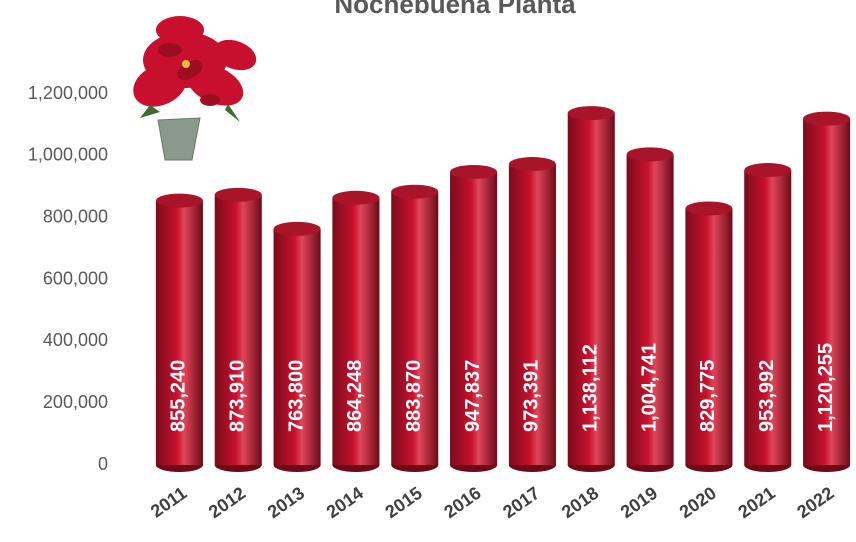  What do you see at coordinates (68, 155) in the screenshot?
I see `y-tick-label: 1,000,000` at bounding box center [68, 155].